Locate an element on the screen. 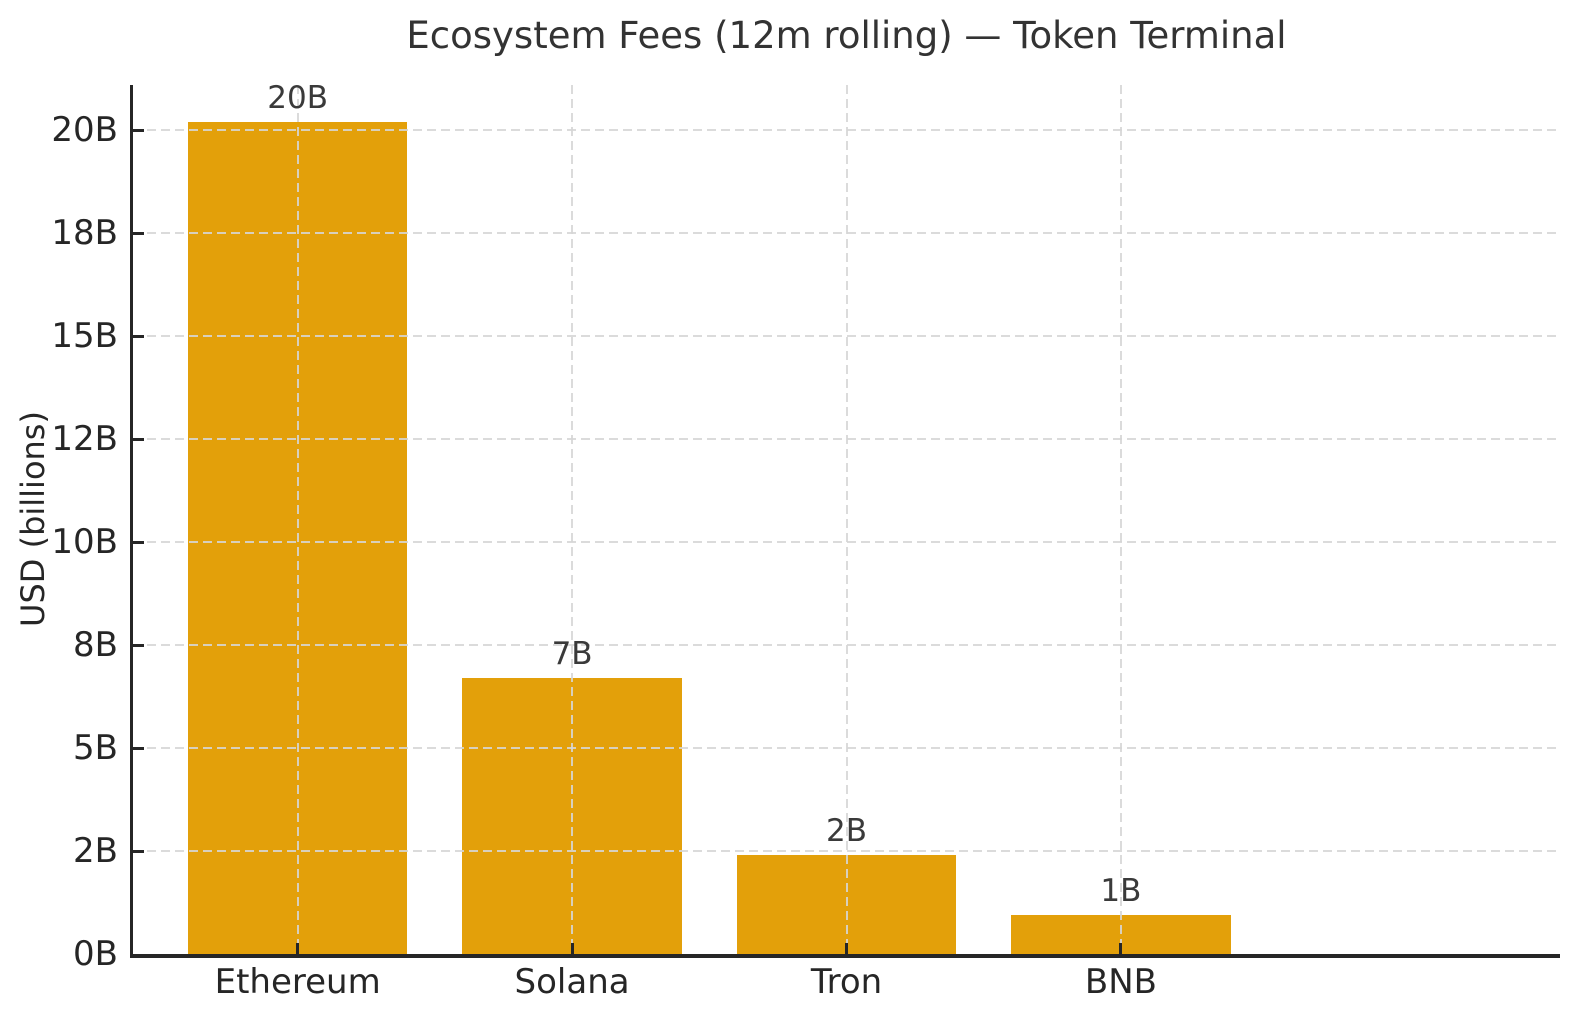 This screenshot has height=1018, width=1577. y-tick-label: 2B is located at coordinates (95, 851).